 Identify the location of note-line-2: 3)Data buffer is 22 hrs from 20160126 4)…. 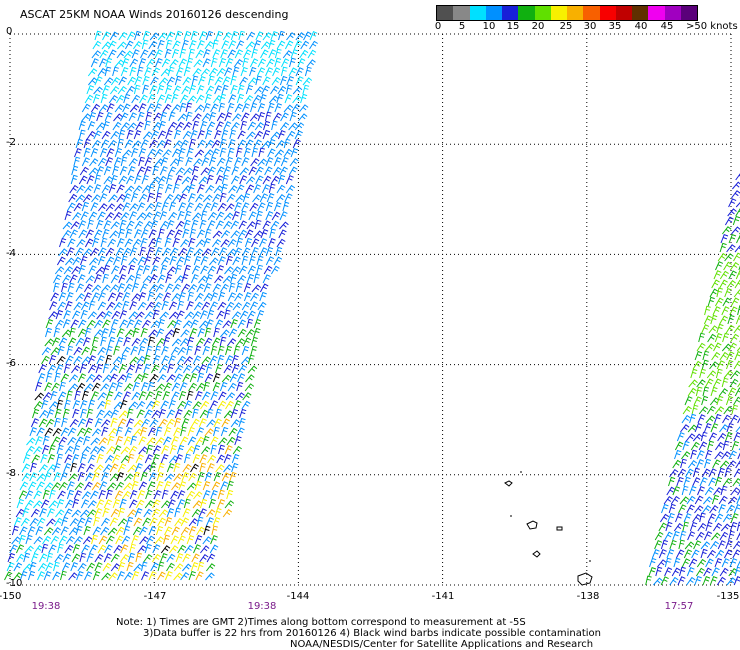
(372, 633).